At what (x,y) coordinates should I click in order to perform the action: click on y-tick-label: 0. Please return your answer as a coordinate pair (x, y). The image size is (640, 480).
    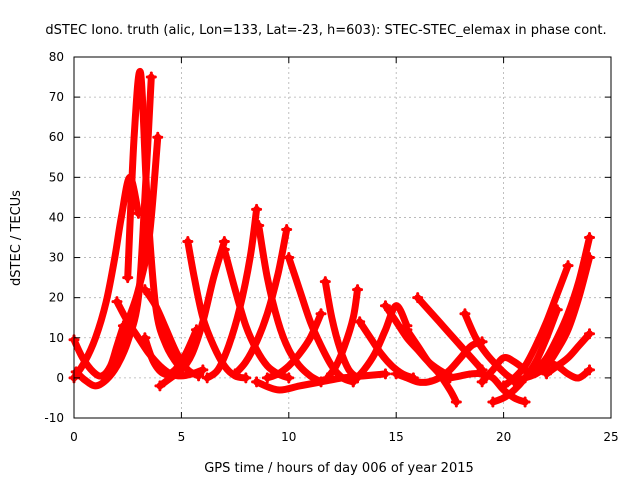
    Looking at the image, I should click on (60, 378).